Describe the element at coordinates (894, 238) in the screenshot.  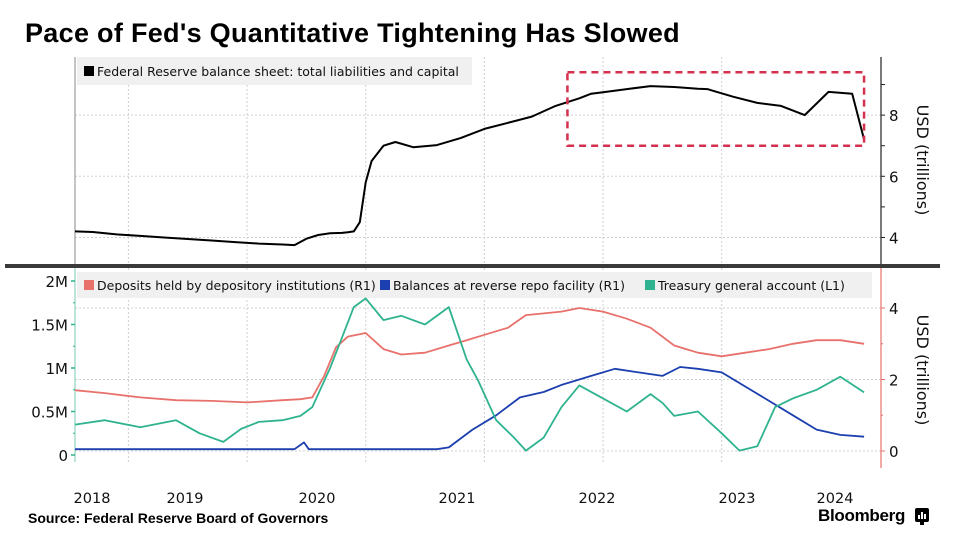
I see `top-y-tick-label: 4` at that location.